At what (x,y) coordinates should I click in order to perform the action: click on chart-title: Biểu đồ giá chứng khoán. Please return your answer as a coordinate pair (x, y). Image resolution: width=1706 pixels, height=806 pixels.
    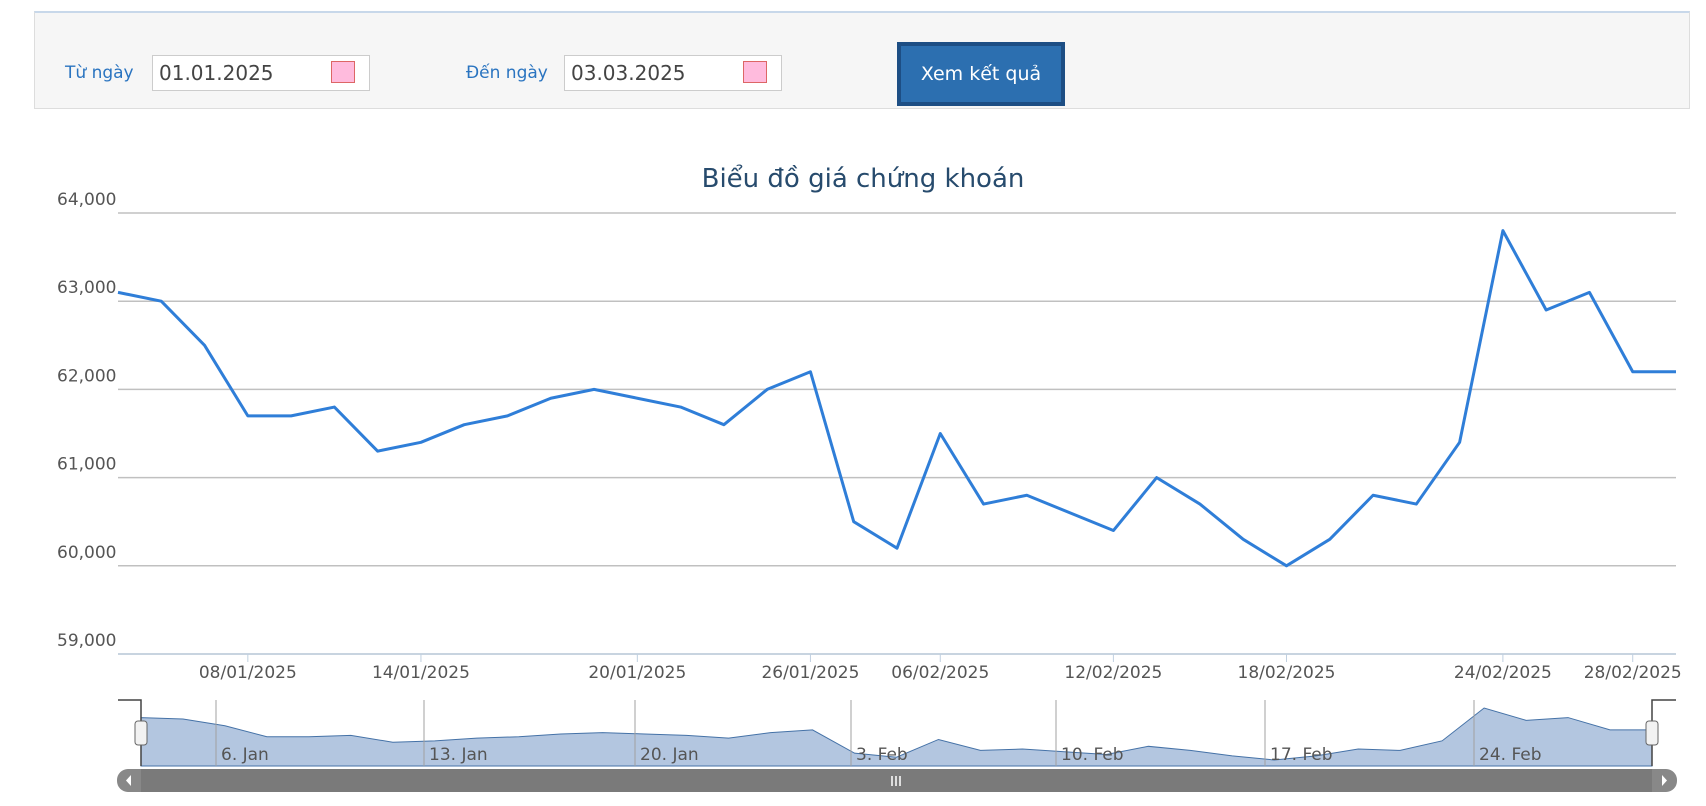
    Looking at the image, I should click on (863, 178).